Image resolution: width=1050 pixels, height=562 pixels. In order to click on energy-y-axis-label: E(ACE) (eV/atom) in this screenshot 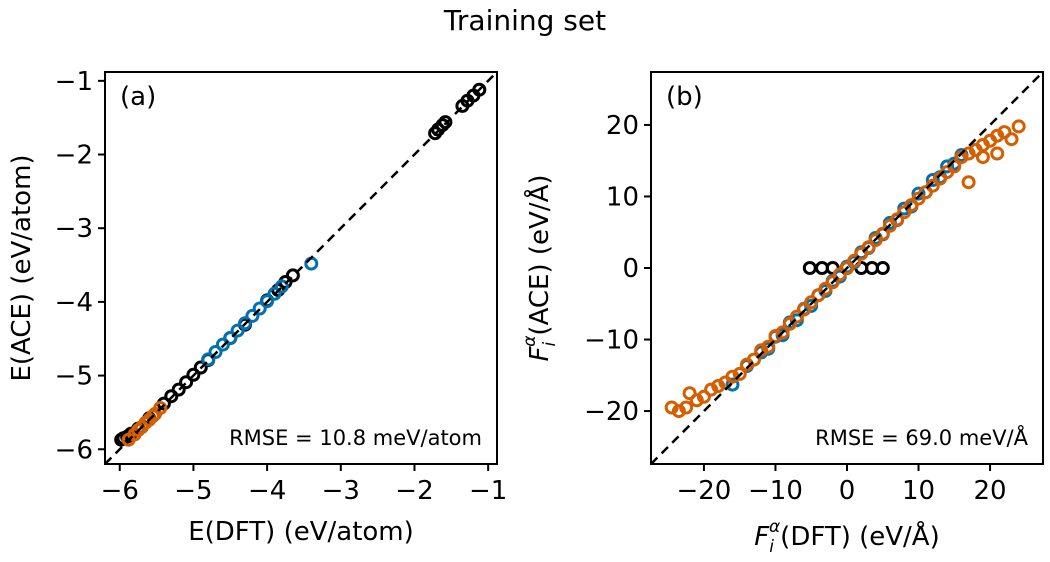, I will do `click(22, 267)`.